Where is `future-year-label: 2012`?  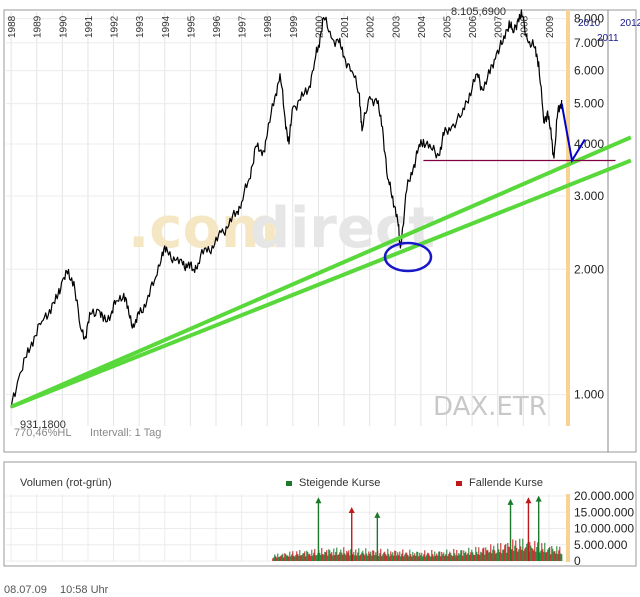
future-year-label: 2012 is located at coordinates (630, 23).